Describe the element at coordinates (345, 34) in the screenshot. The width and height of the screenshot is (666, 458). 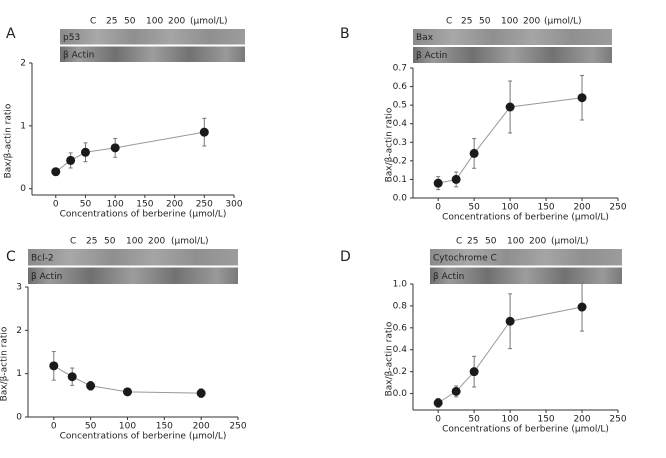
I see `panel-letter: B` at that location.